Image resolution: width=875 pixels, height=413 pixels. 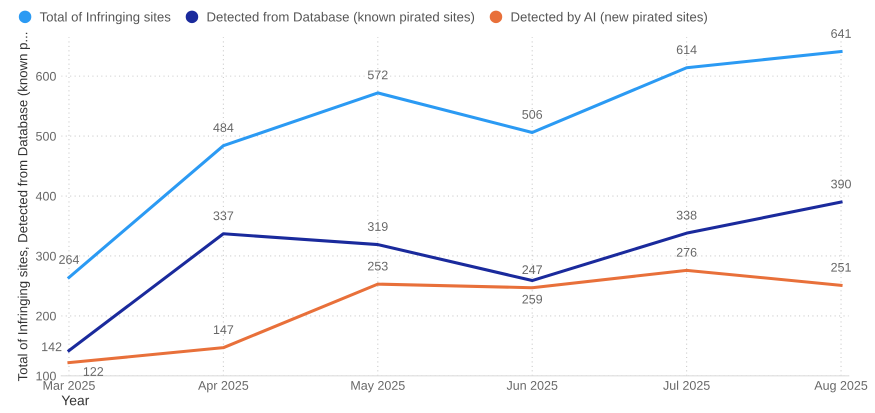 I want to click on data-label: 641, so click(x=841, y=33).